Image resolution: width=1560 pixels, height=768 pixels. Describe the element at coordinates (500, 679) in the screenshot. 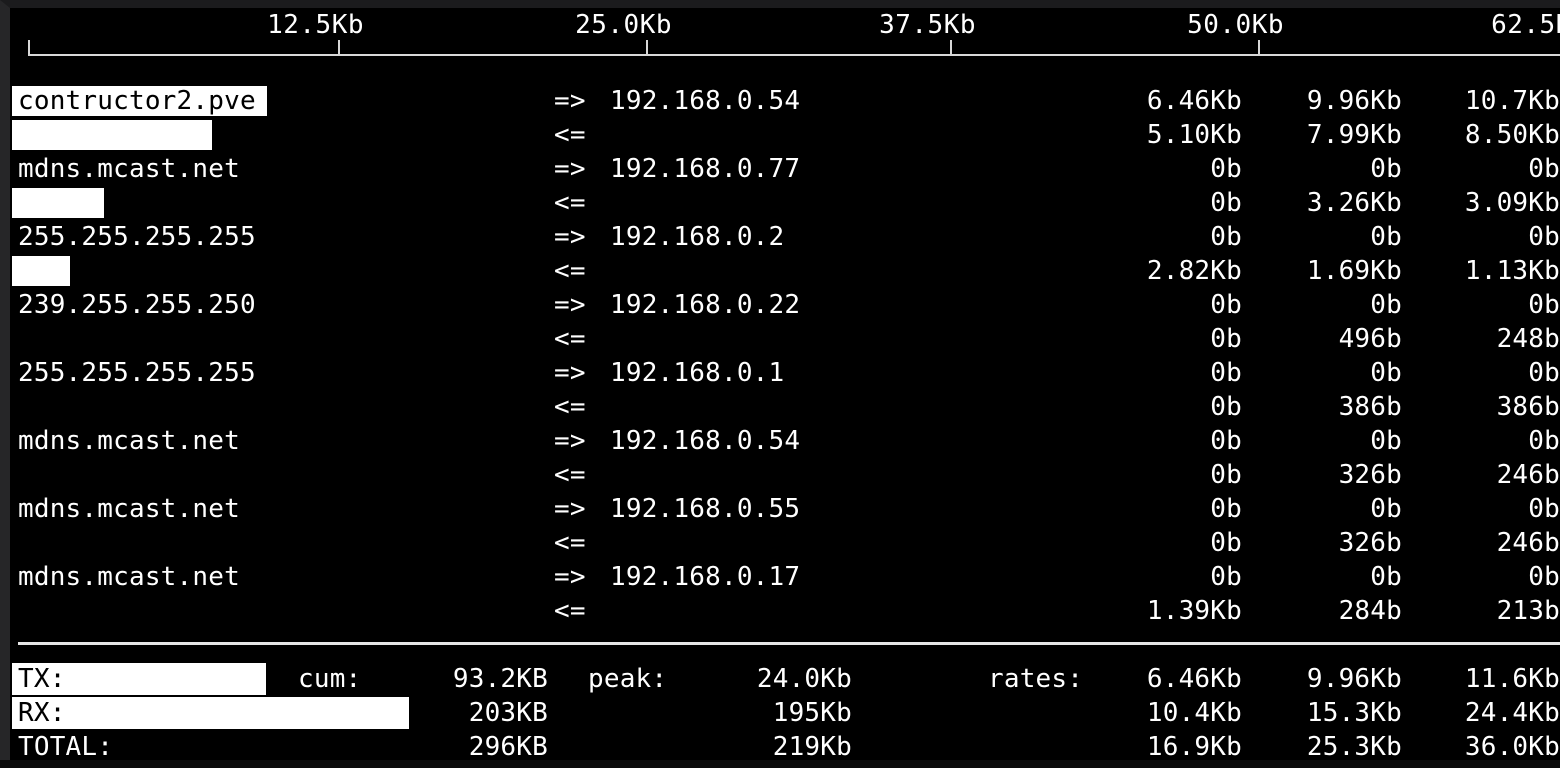

I see `summary-cumulative: 93.2KB` at that location.